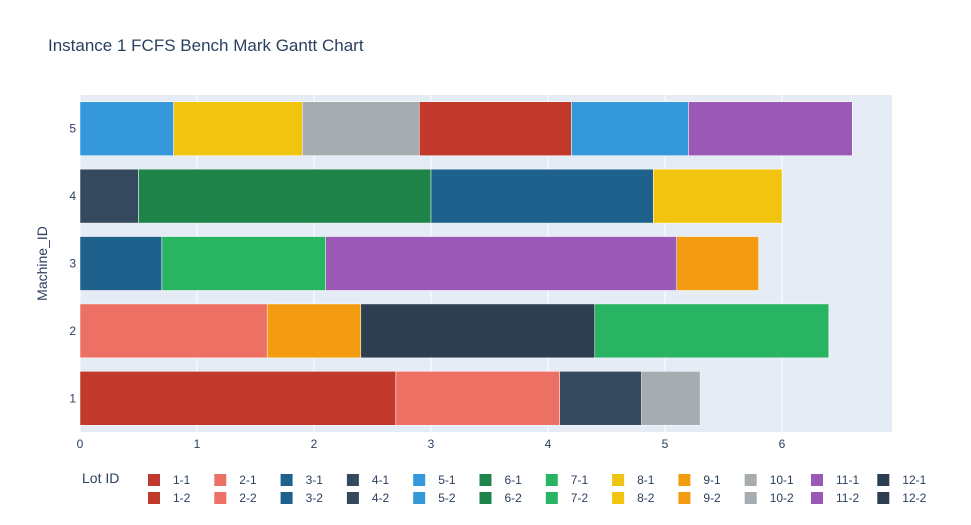 This screenshot has height=525, width=971. I want to click on x-tick-label: 5, so click(665, 444).